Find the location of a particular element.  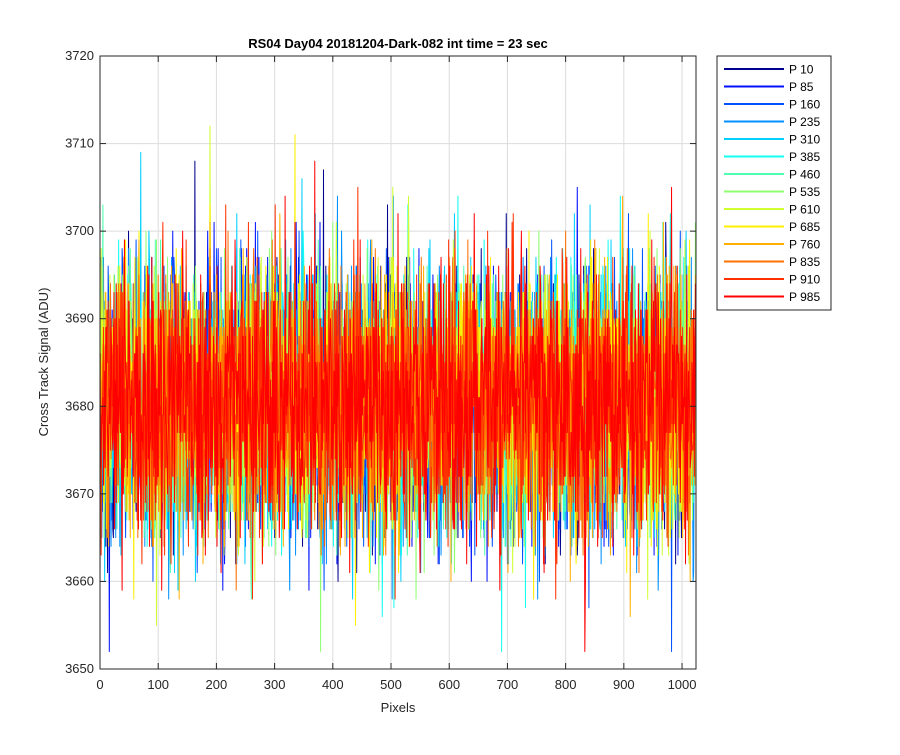

y-tick-label: 3650 is located at coordinates (79, 668).